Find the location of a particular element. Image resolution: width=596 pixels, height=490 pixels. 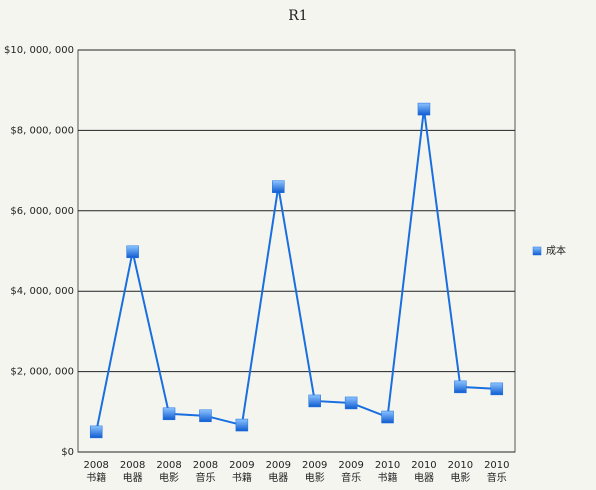

legend-label: 成本 is located at coordinates (556, 250).